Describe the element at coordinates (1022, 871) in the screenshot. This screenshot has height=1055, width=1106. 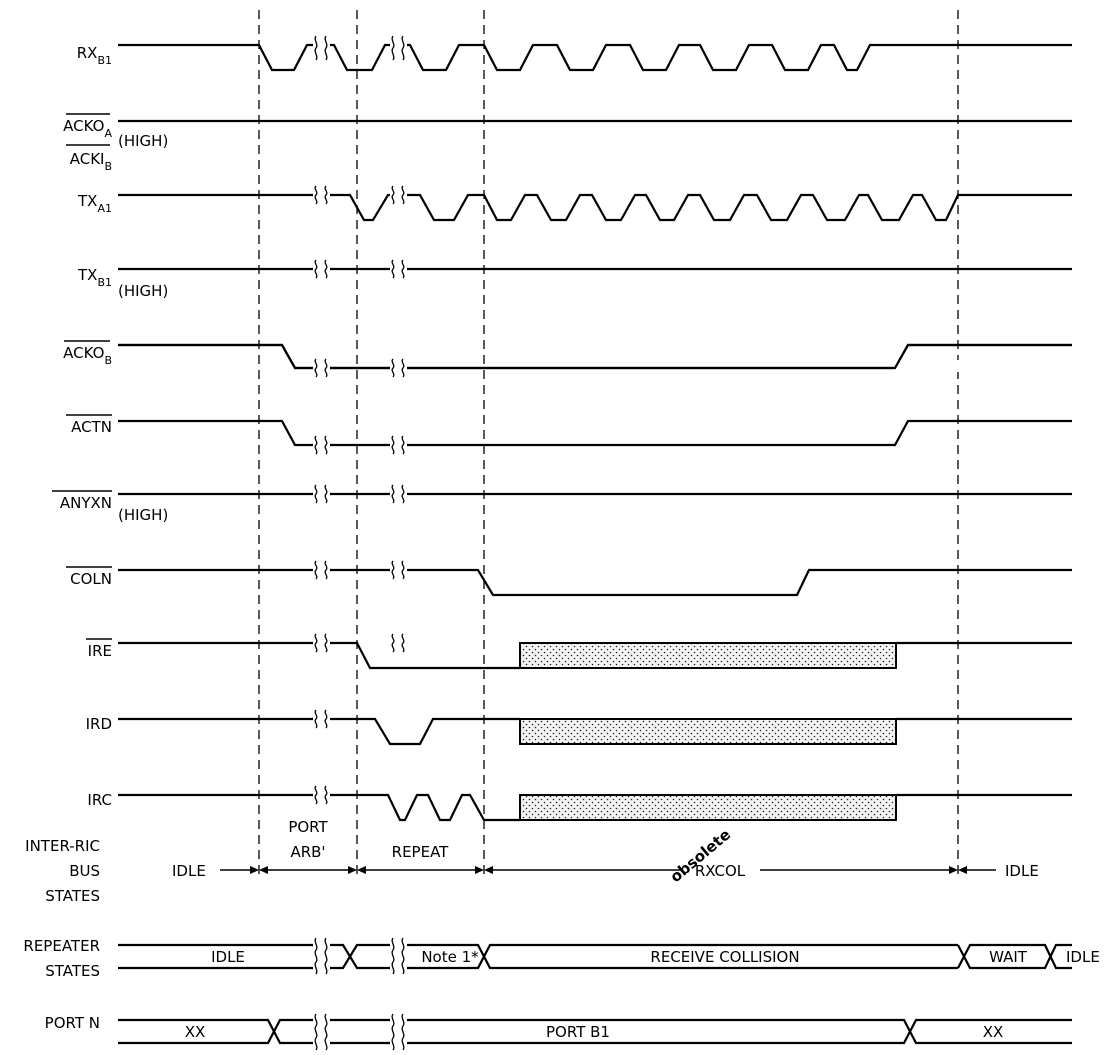
I see `bus-state-idle-2: IDLE` at that location.